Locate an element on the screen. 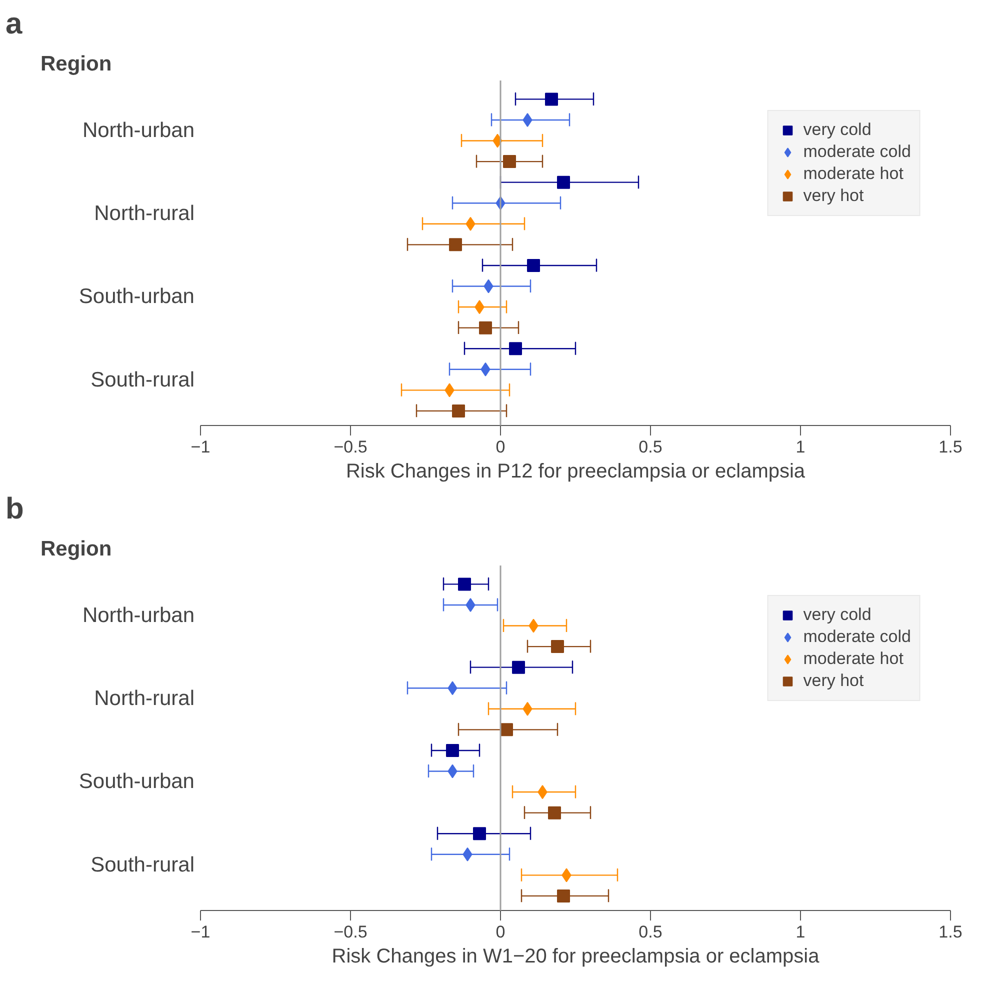 The width and height of the screenshot is (993, 990). x-axis-title: Risk Changes in P12 for preeclampsia or eclampsia is located at coordinates (576, 471).